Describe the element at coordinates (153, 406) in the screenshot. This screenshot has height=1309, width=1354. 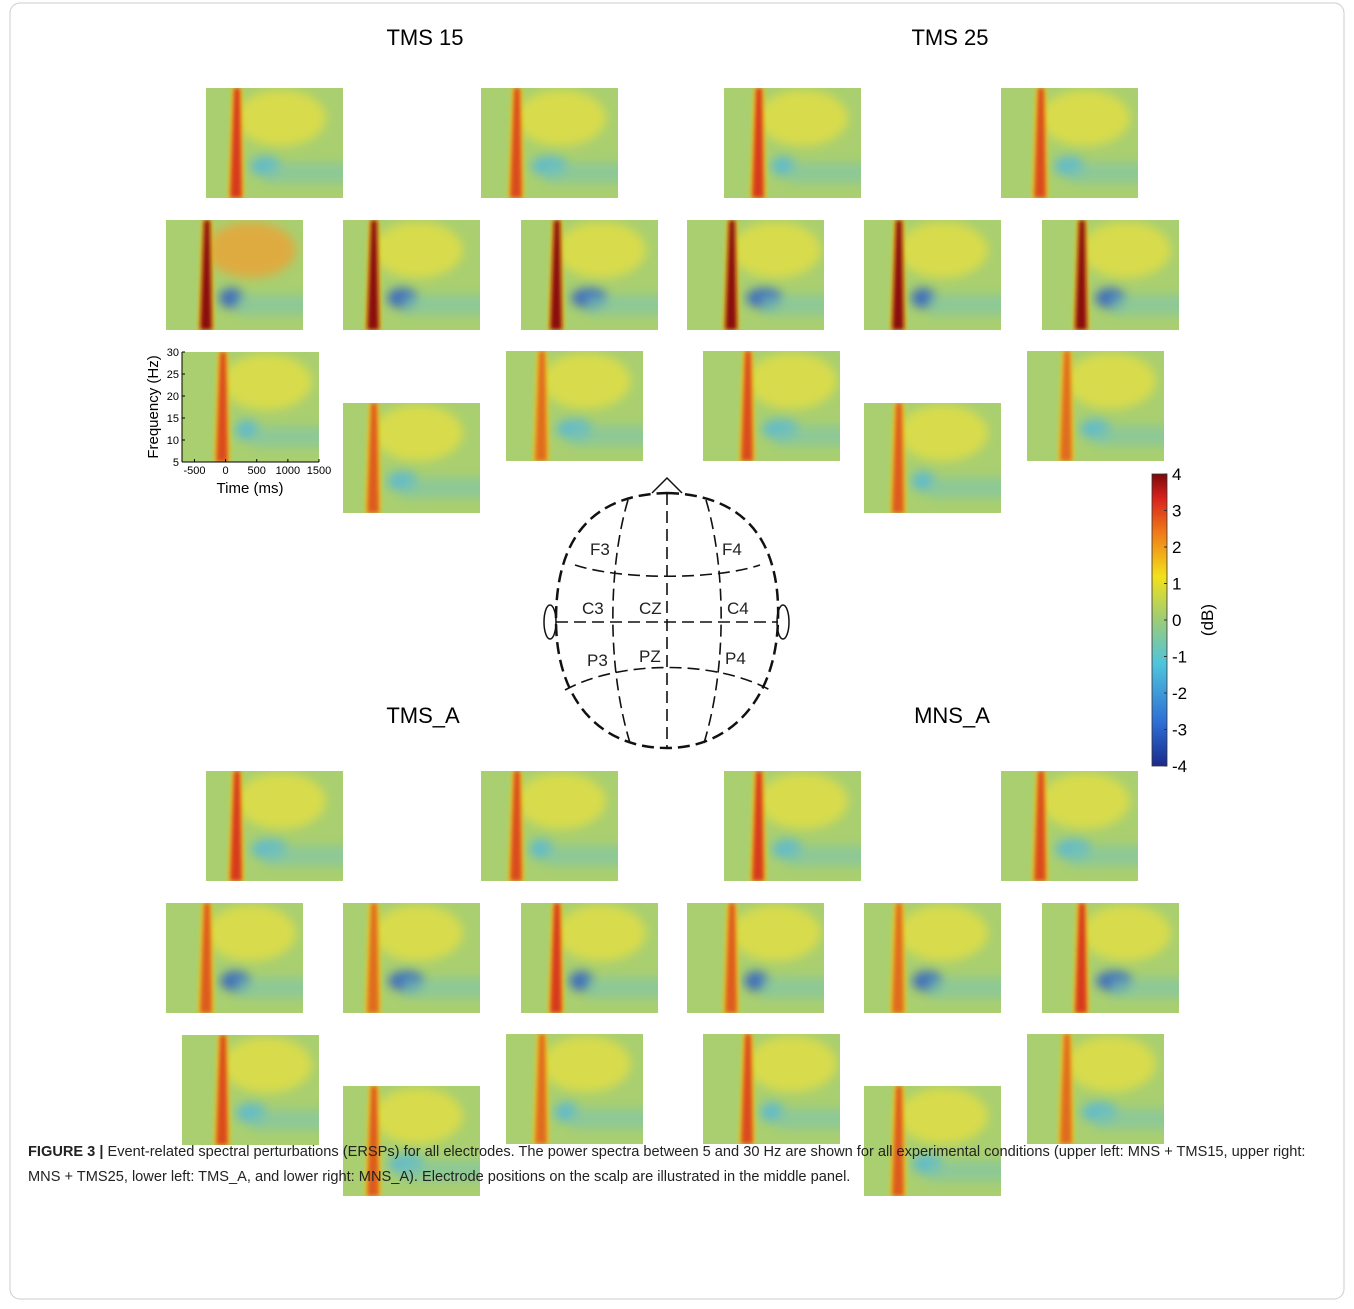
I see `y-axis-label: Frequency (Hz)` at that location.